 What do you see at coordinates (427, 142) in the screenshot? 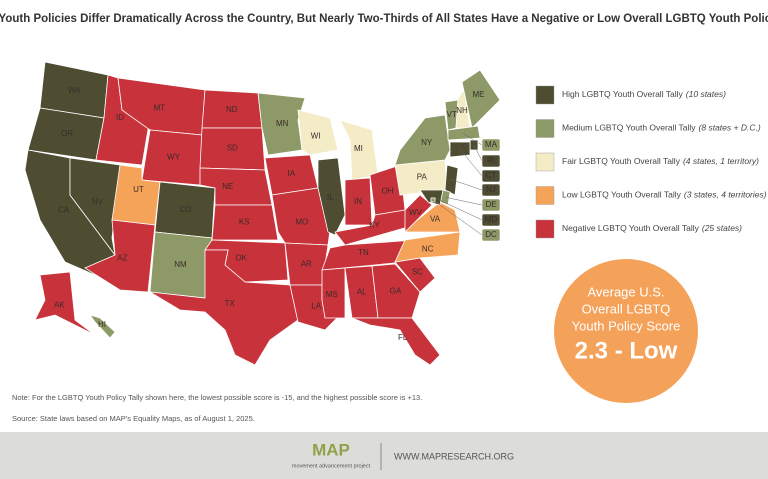
I see `state-label: NY` at bounding box center [427, 142].